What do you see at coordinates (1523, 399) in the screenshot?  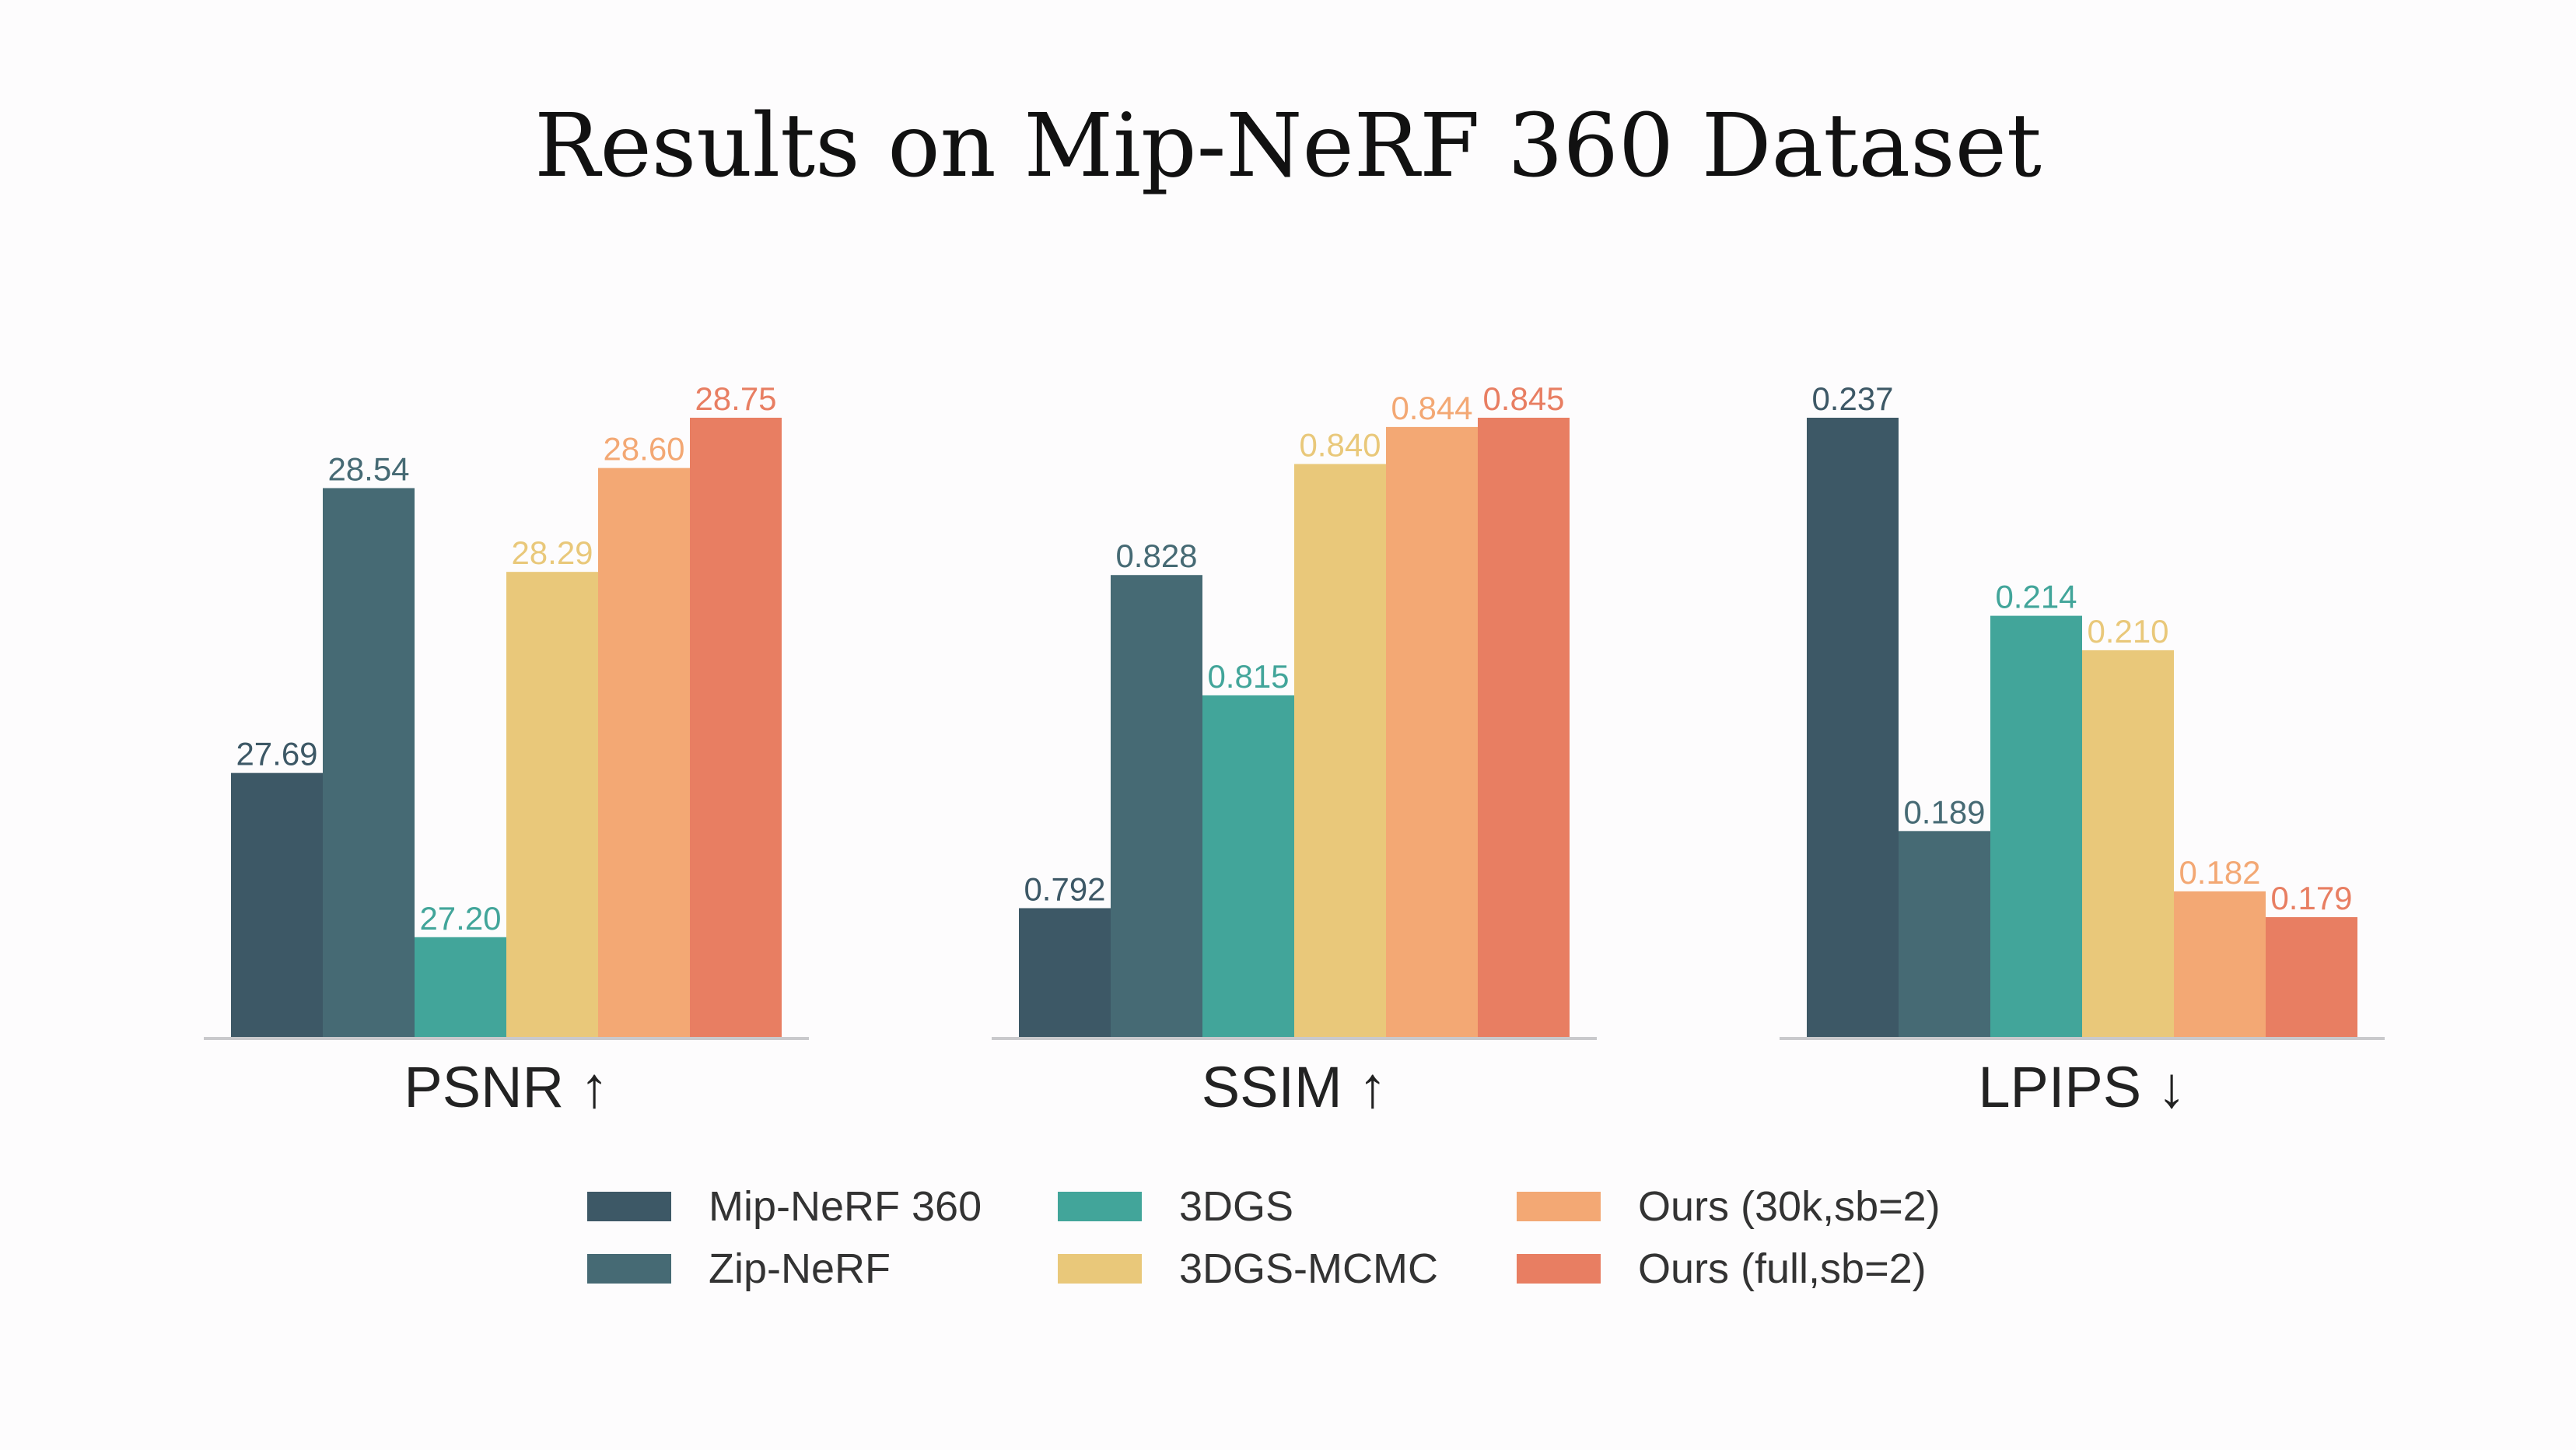 I see `bar-value-label: 0.845` at bounding box center [1523, 399].